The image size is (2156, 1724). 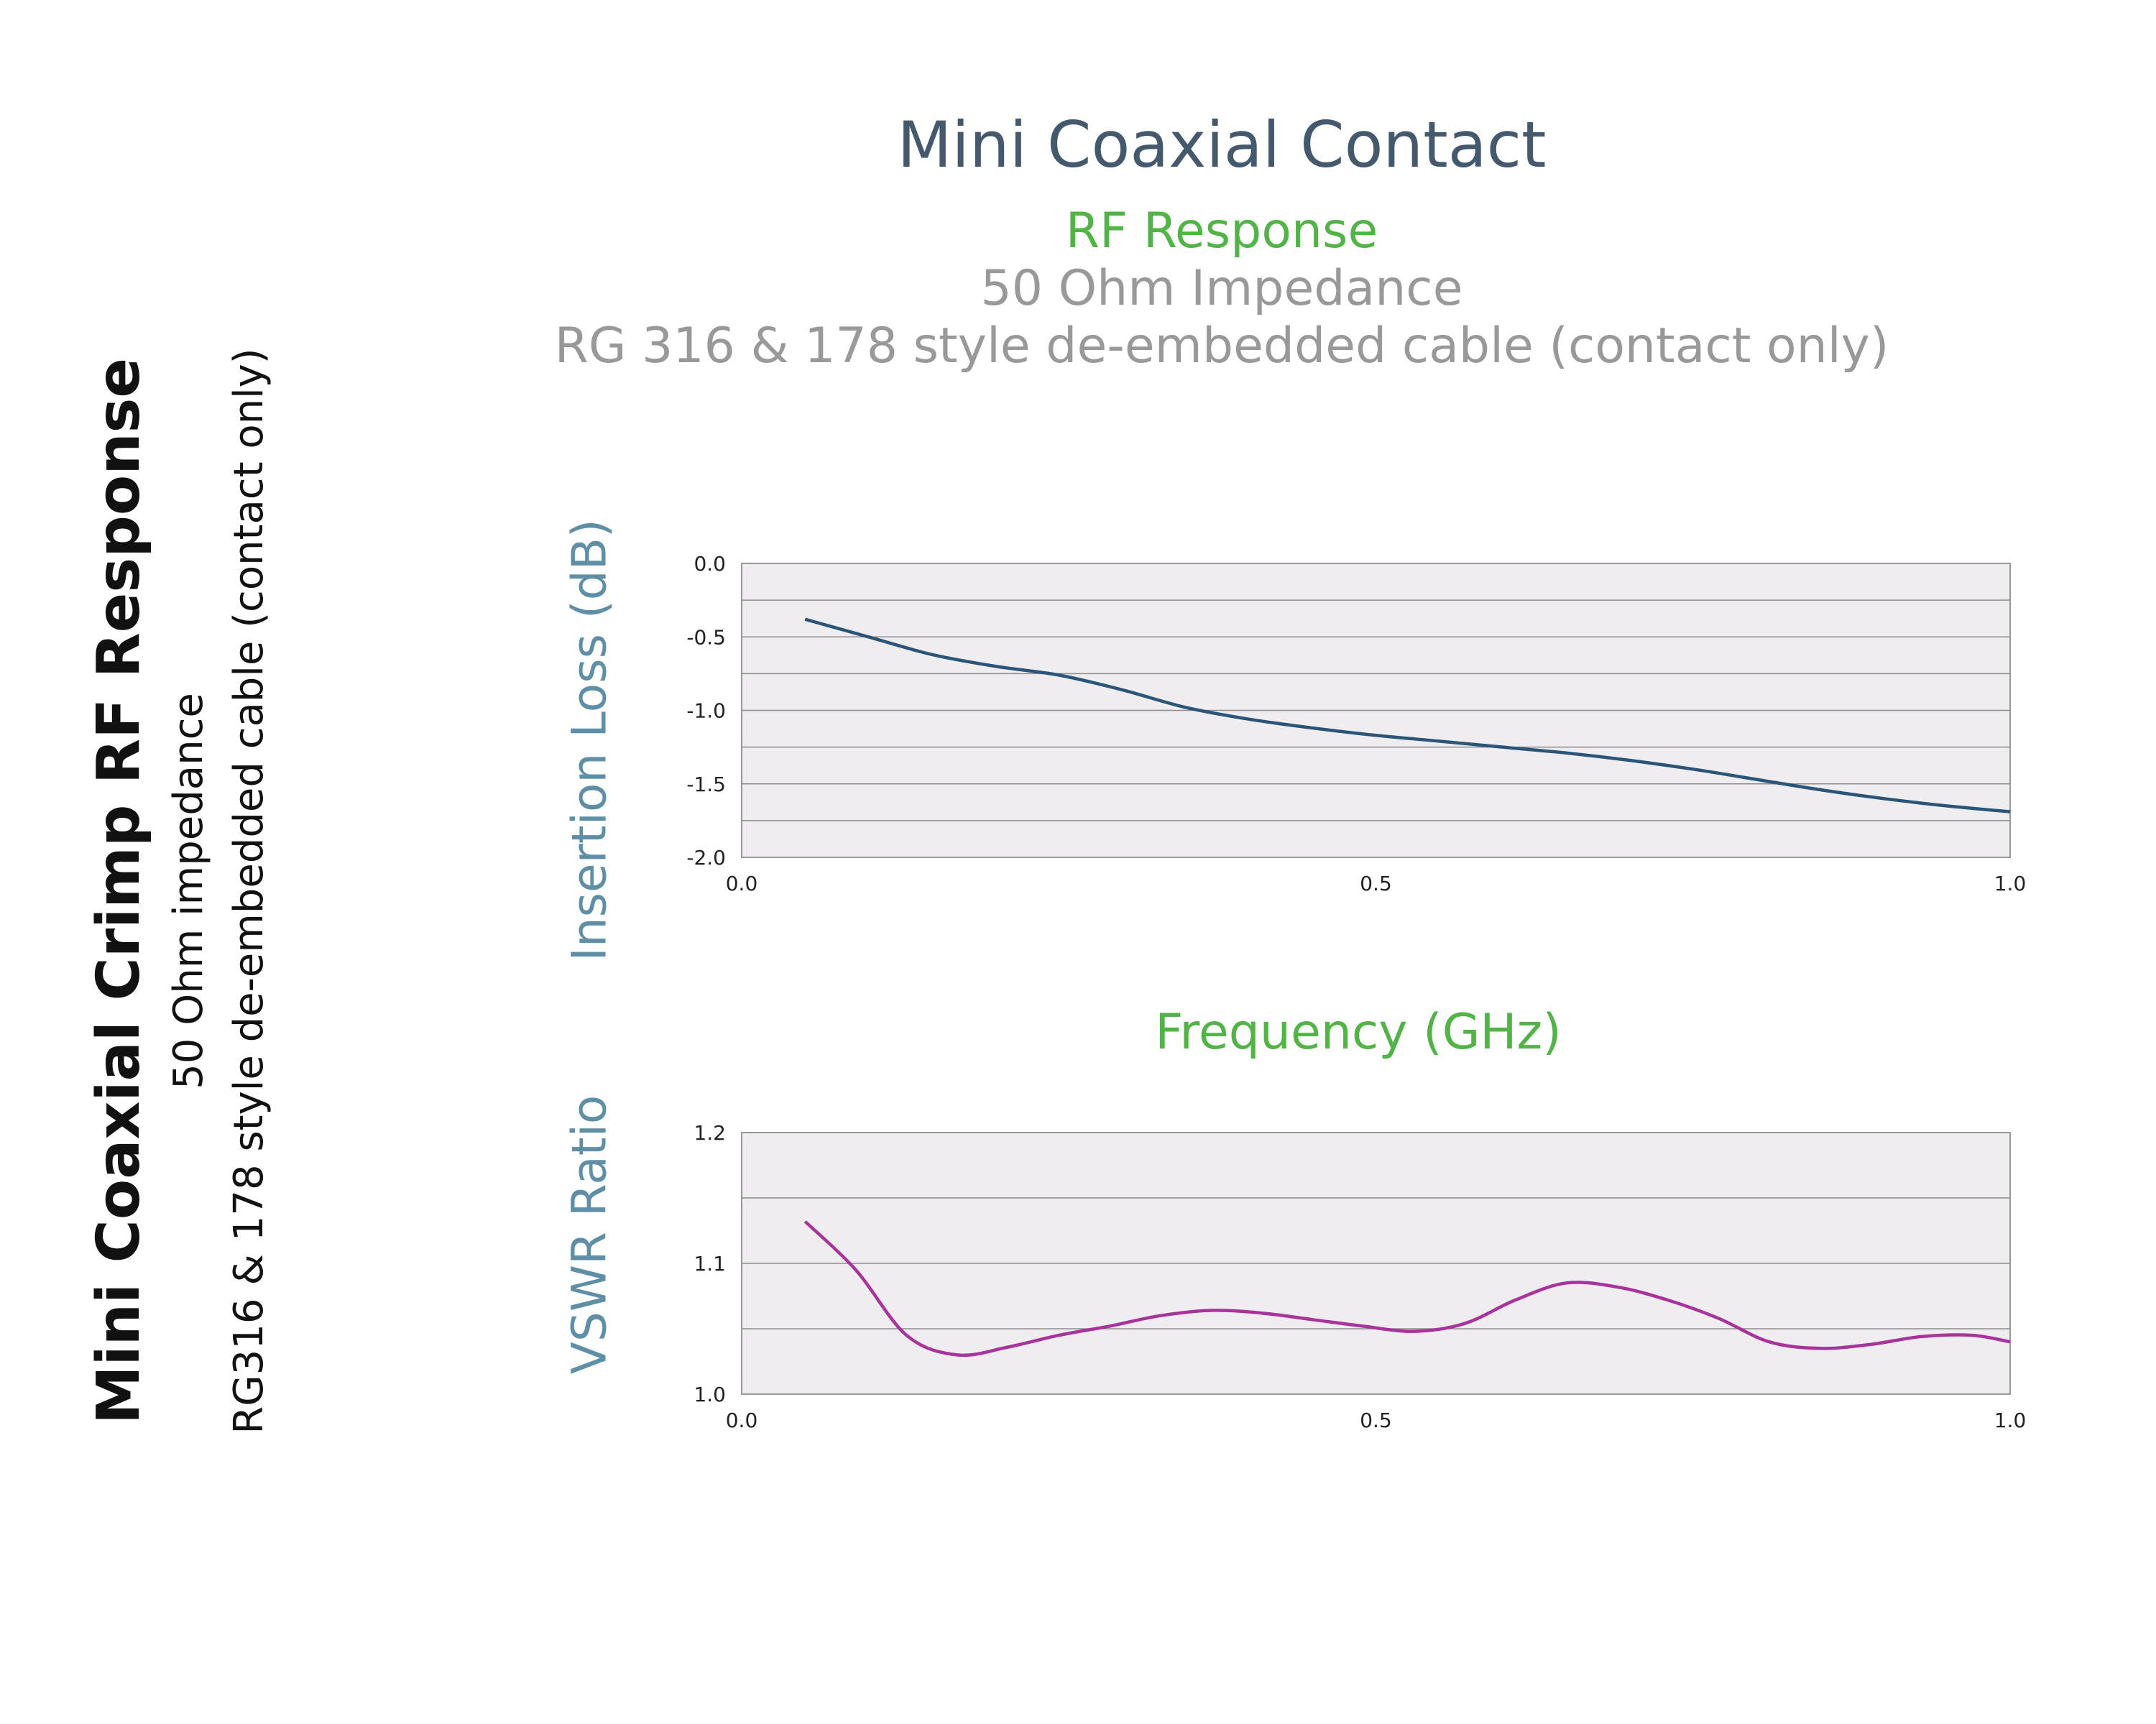 What do you see at coordinates (1376, 1420) in the screenshot?
I see `vswr-xtick-label: 0.5` at bounding box center [1376, 1420].